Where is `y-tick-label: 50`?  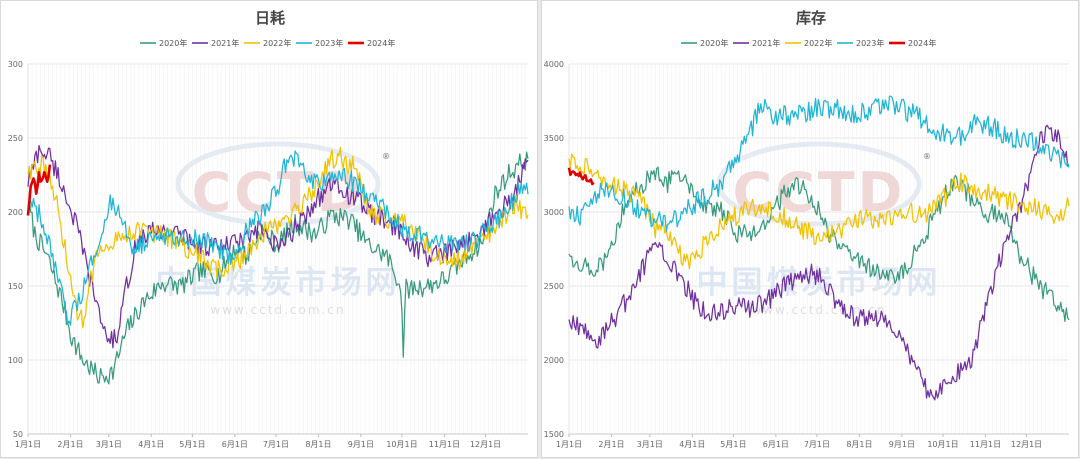 y-tick-label: 50 is located at coordinates (18, 434).